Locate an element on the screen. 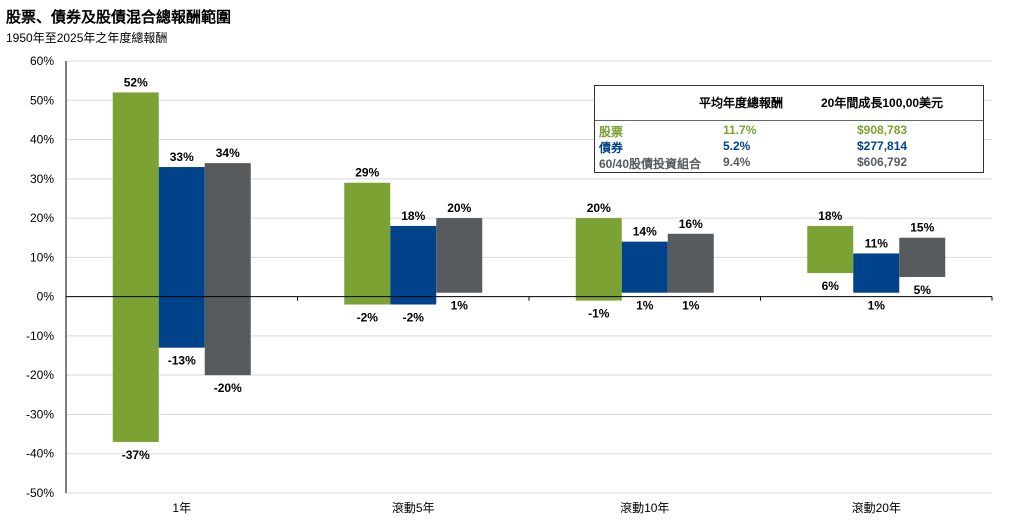 Image resolution: width=1015 pixels, height=524 pixels. bar-high-label: 14% is located at coordinates (645, 232).